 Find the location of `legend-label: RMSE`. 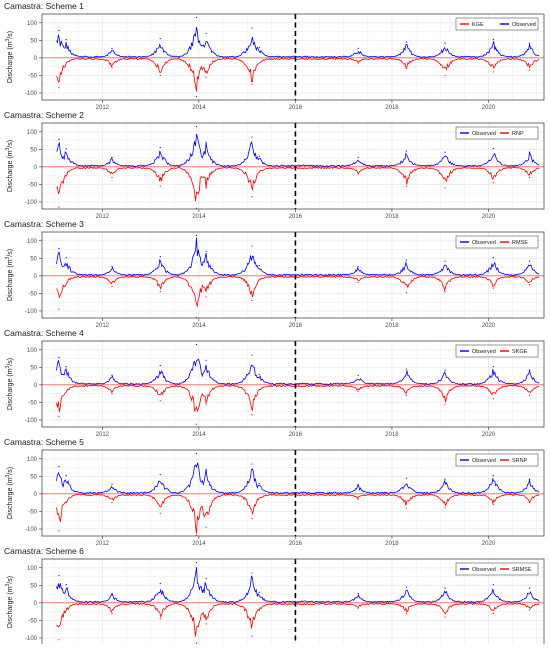

legend-label: RMSE is located at coordinates (520, 243).